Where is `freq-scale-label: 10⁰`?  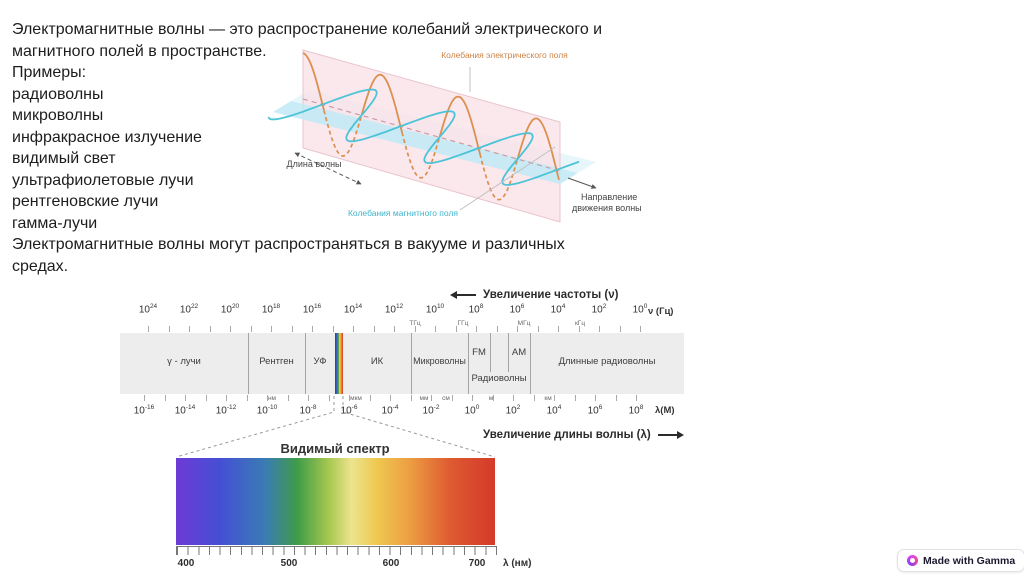
freq-scale-label: 10⁰ is located at coordinates (640, 309).